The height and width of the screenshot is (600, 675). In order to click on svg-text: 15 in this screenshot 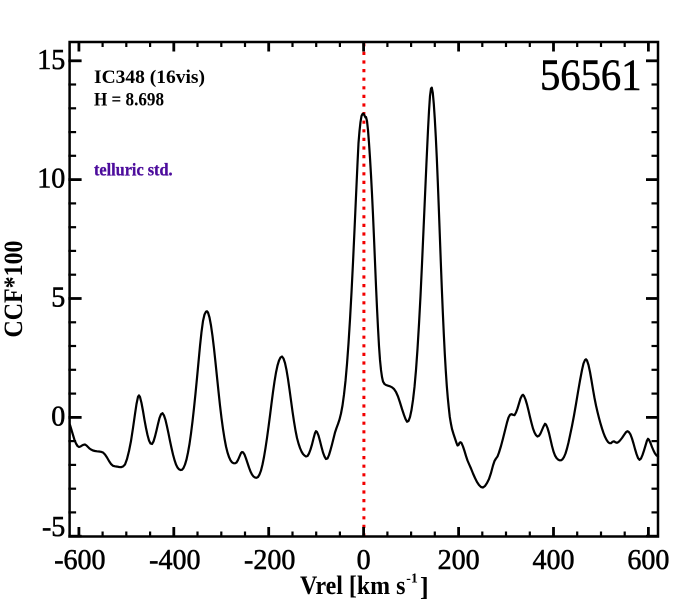, I will do `click(51, 60)`.